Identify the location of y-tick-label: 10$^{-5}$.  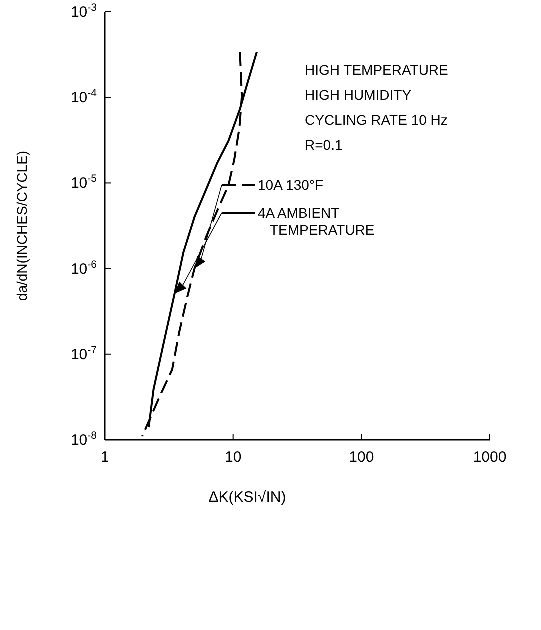
(84, 182).